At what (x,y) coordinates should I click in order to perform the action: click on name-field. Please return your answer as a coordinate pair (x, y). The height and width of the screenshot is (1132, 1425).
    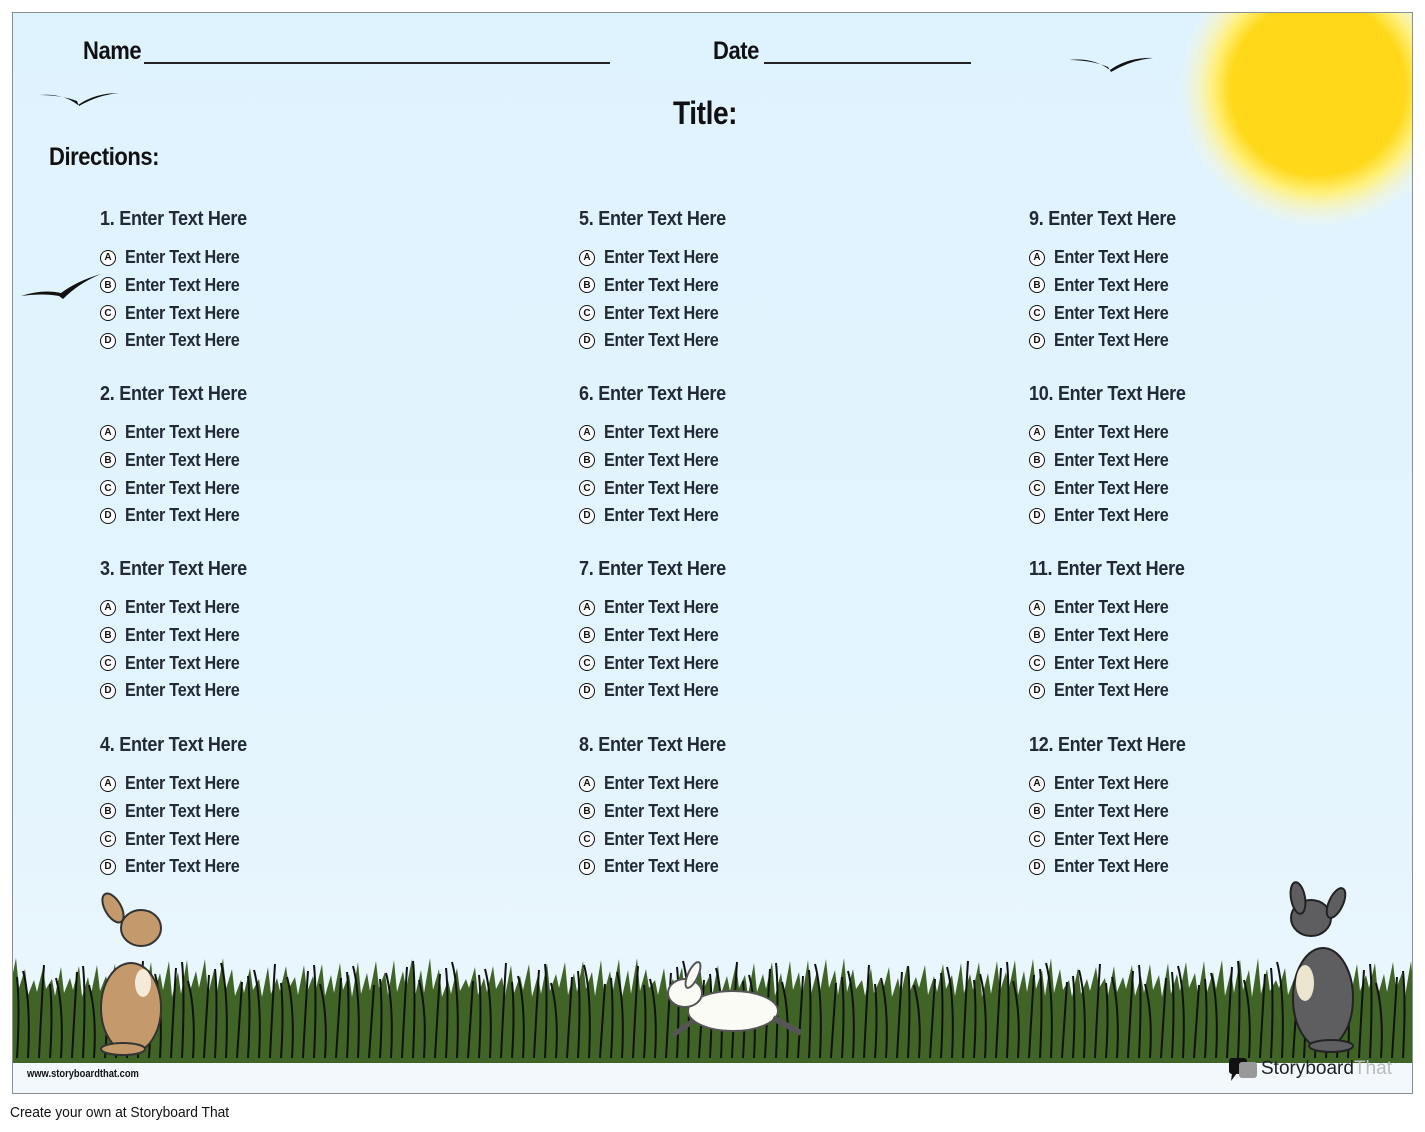
    Looking at the image, I should click on (377, 63).